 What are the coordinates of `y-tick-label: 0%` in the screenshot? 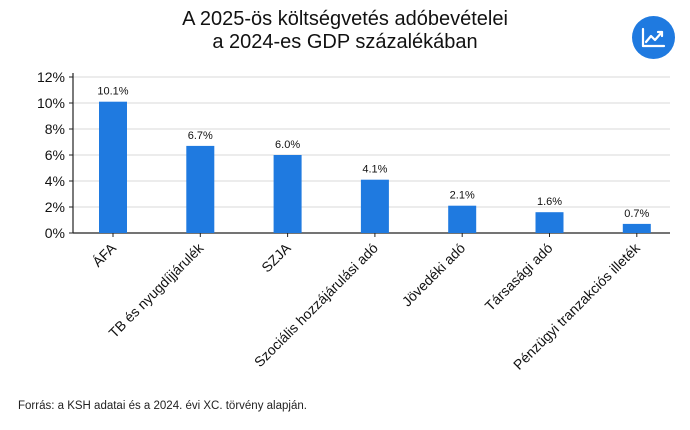 It's located at (55, 233).